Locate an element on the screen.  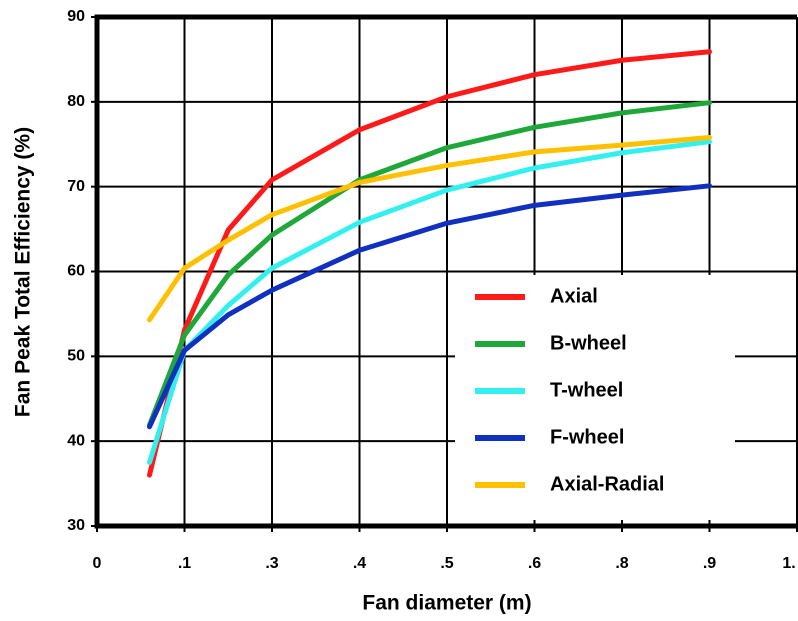
legend-label: B-wheel is located at coordinates (588, 343).